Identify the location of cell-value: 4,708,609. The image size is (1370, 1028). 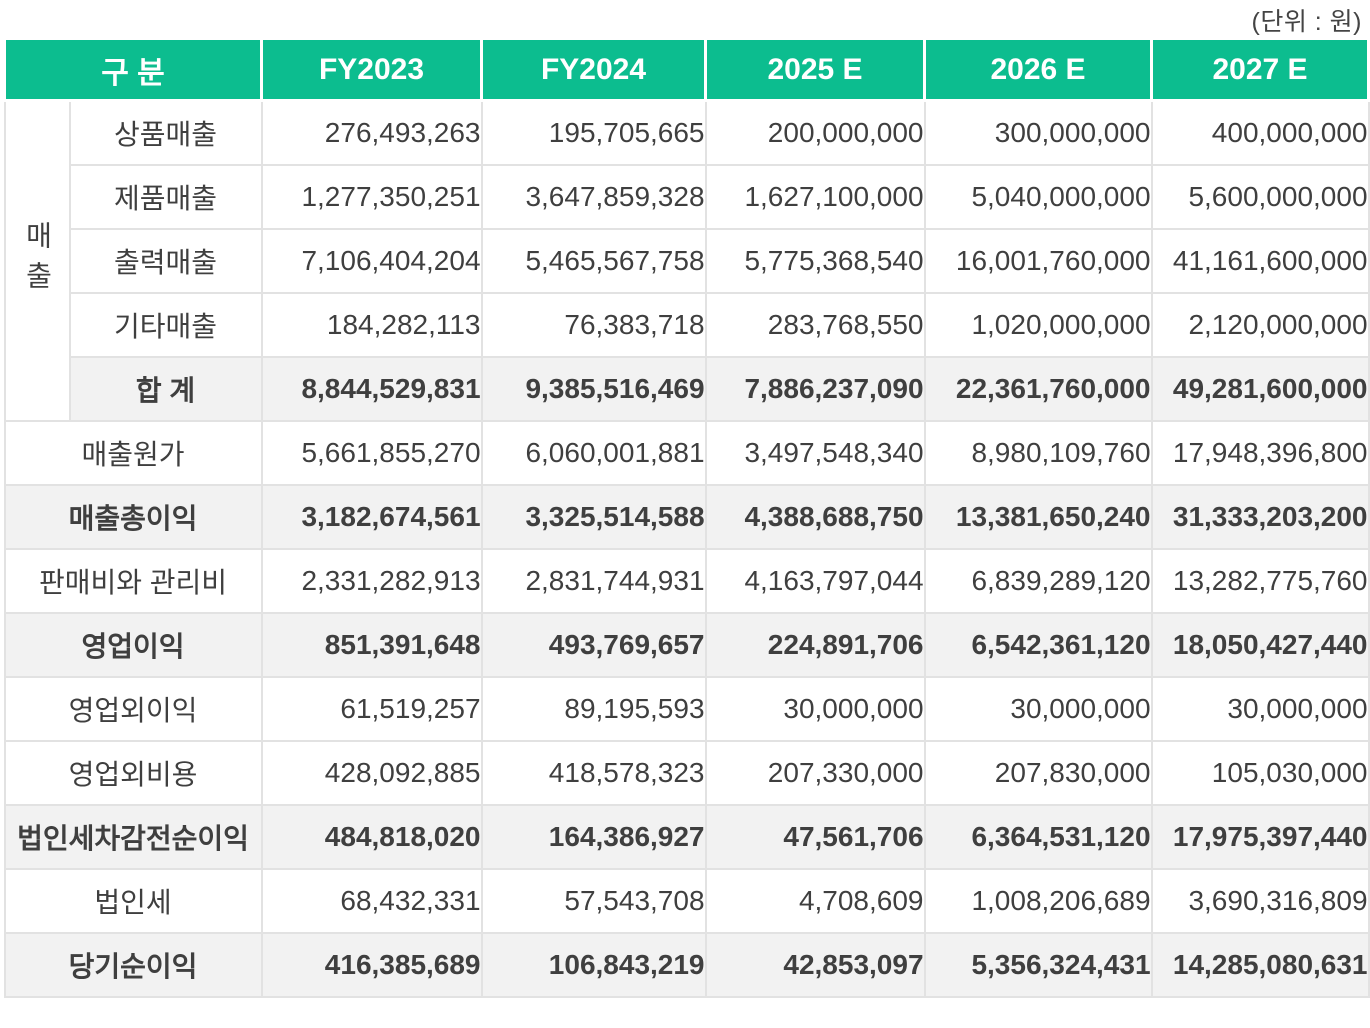
(815, 901).